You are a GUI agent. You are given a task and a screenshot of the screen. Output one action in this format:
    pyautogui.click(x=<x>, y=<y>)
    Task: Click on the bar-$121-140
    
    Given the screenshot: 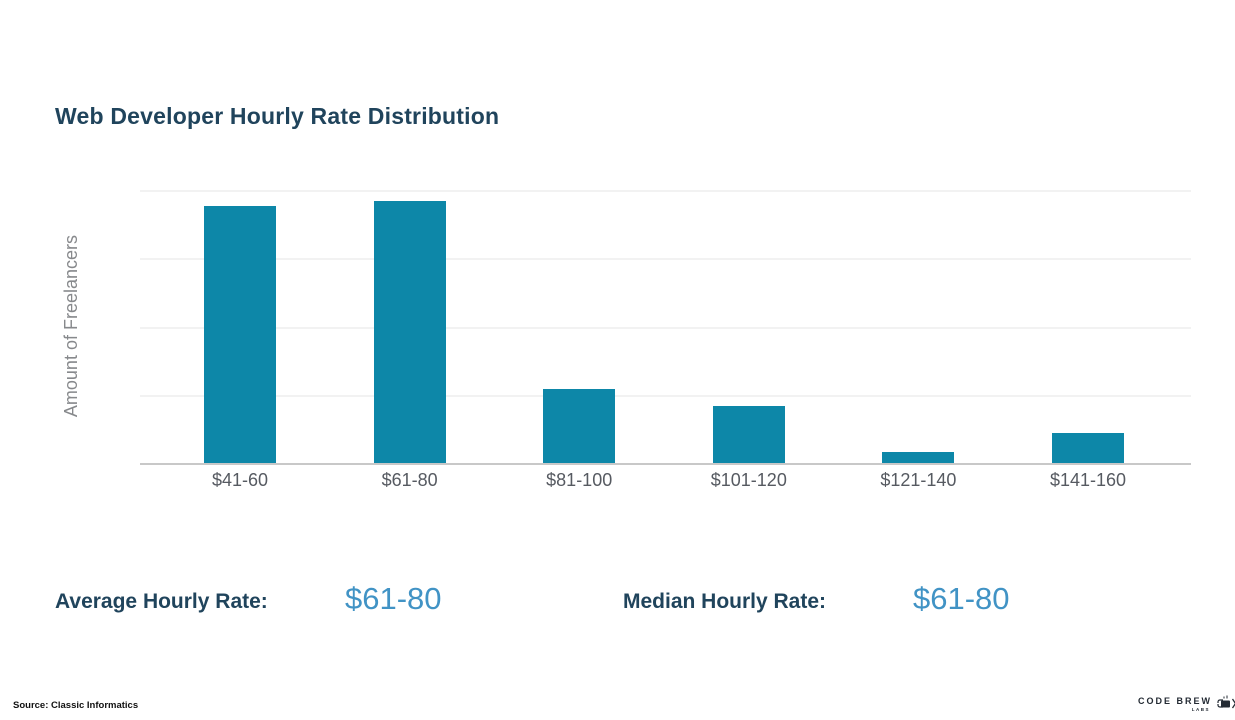 What is the action you would take?
    pyautogui.click(x=918, y=457)
    